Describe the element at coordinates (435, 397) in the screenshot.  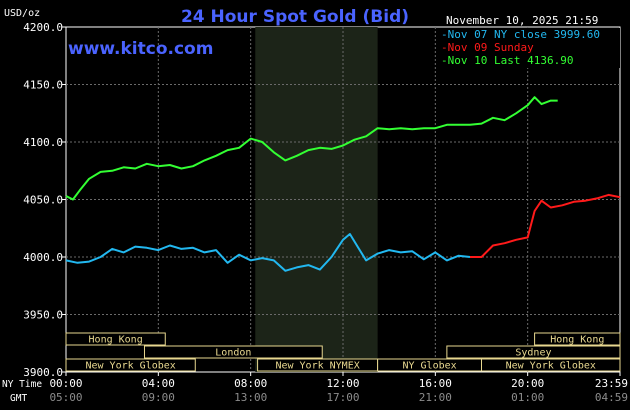
I see `x-tick-label-gmt: 21:00` at that location.